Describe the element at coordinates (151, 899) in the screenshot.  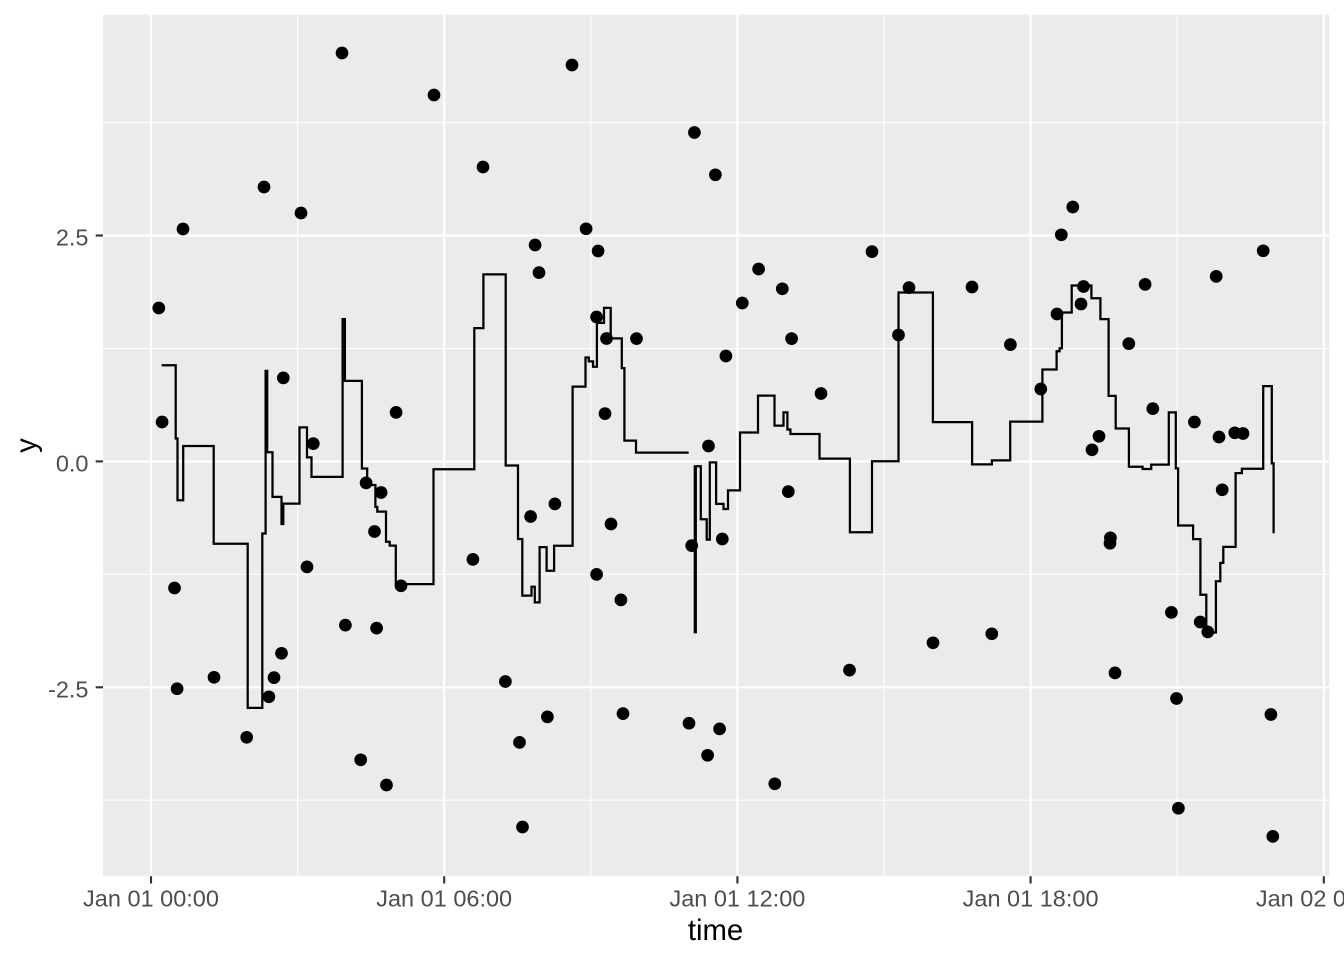
I see `svg-text: Jan 01 00:00` at that location.